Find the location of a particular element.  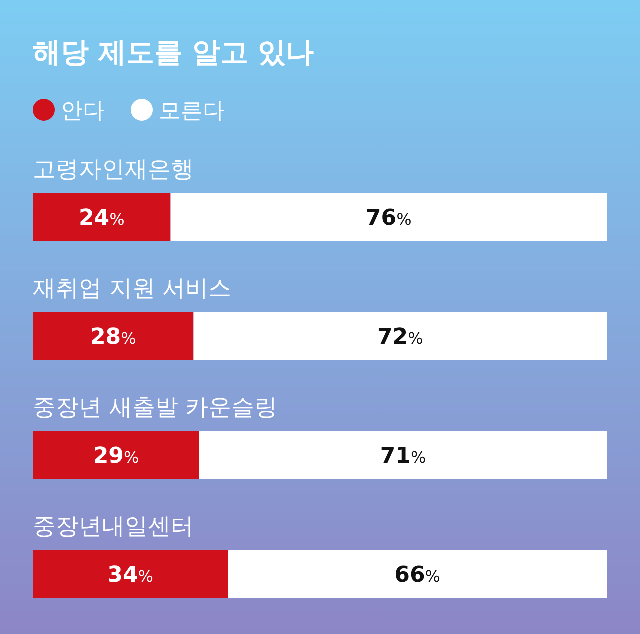

y-tick-label: 중장년내일센터 is located at coordinates (113, 527).